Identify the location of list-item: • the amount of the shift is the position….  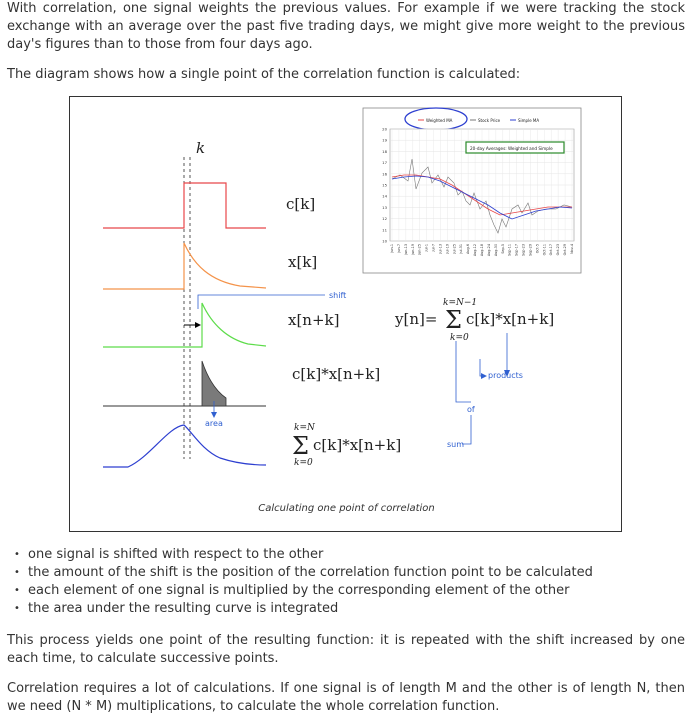
(303, 573).